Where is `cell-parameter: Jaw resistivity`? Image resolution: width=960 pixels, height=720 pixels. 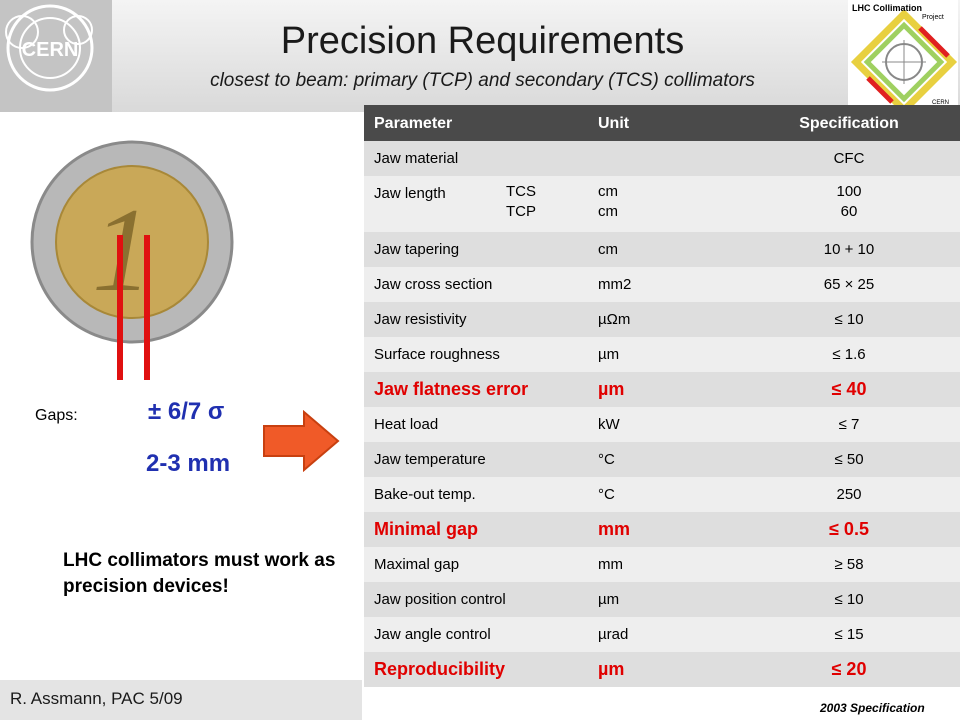 cell-parameter: Jaw resistivity is located at coordinates (420, 319).